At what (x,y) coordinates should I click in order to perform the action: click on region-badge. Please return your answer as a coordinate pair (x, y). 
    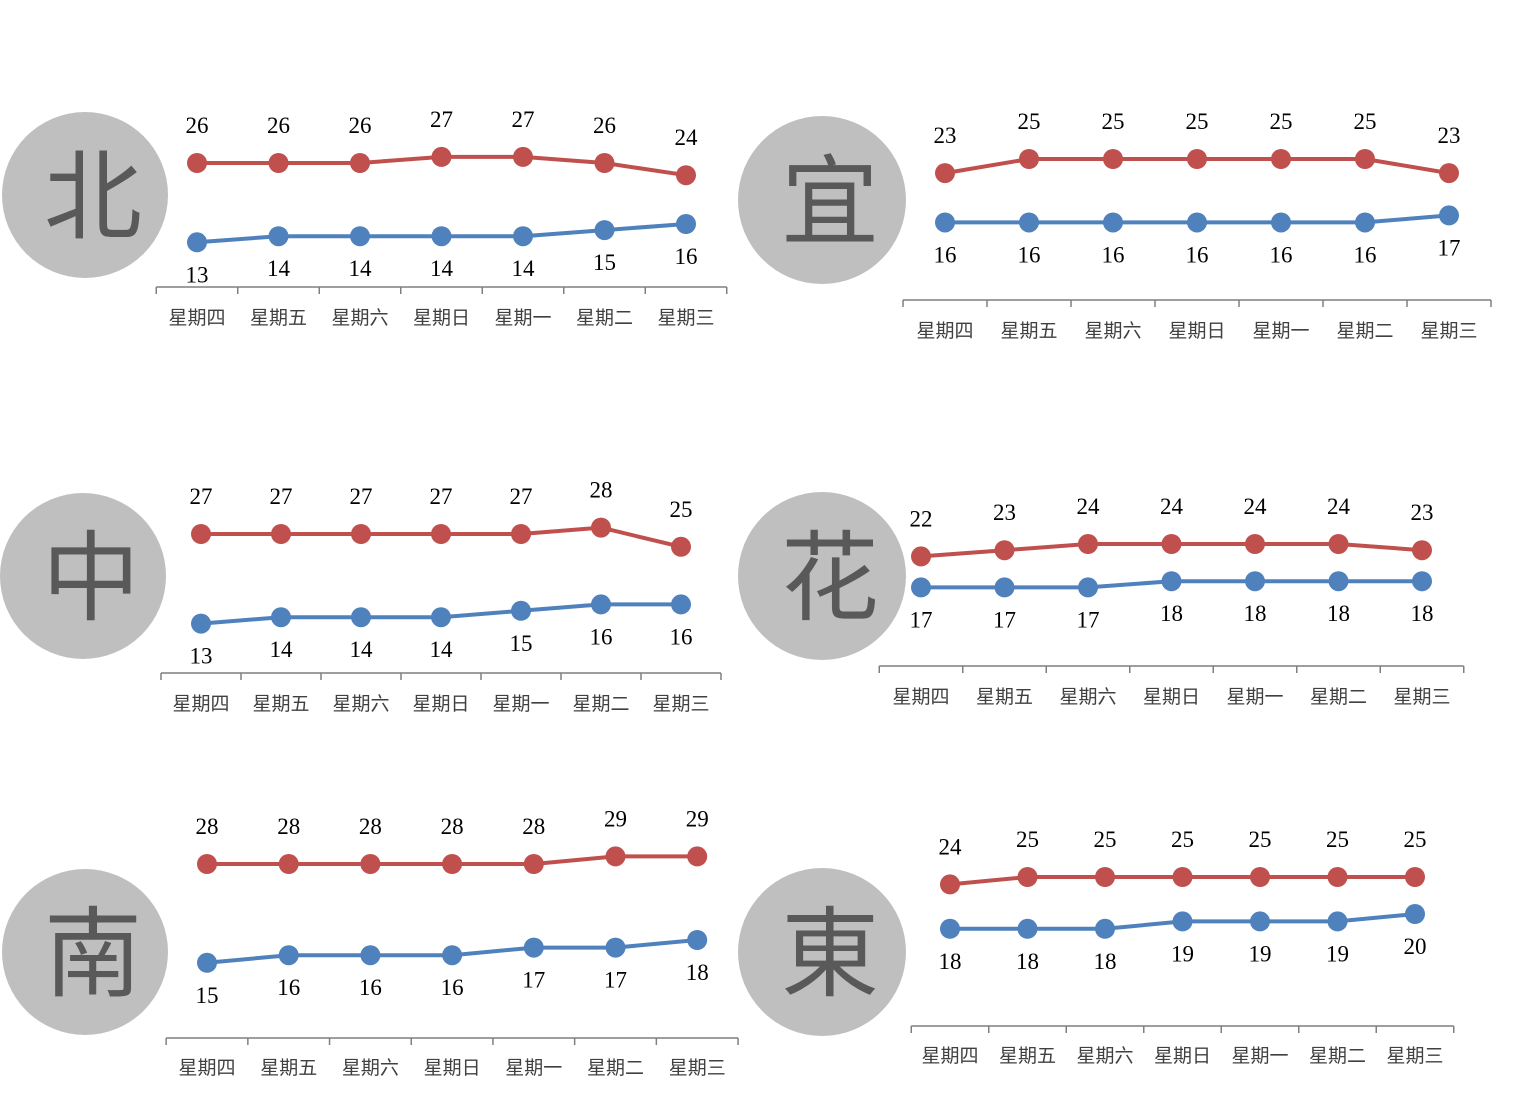
    Looking at the image, I should click on (83, 576).